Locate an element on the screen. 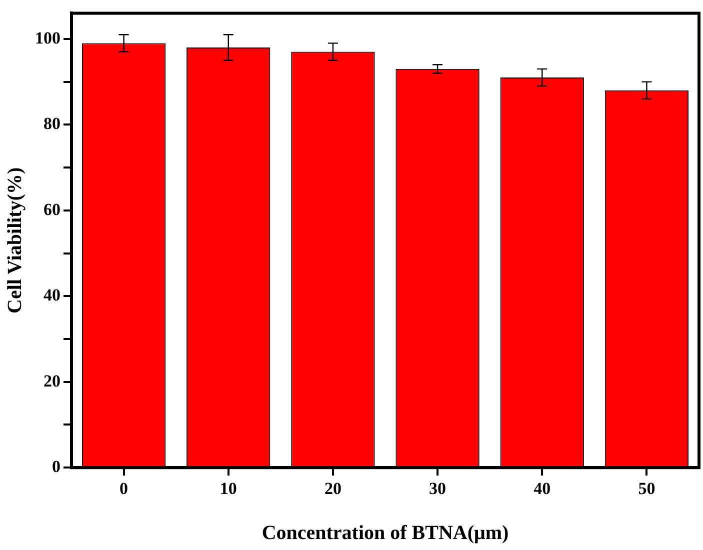  y-tick-label: 40 is located at coordinates (52, 295).